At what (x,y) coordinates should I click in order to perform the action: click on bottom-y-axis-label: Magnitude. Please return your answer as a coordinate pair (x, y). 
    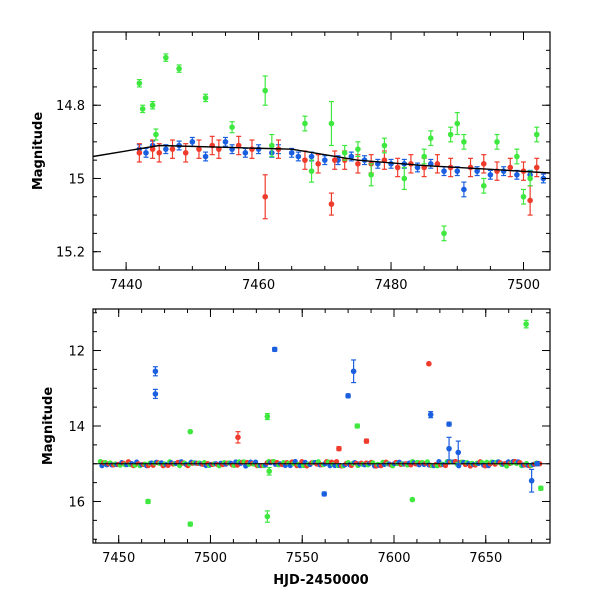
    Looking at the image, I should click on (48, 426).